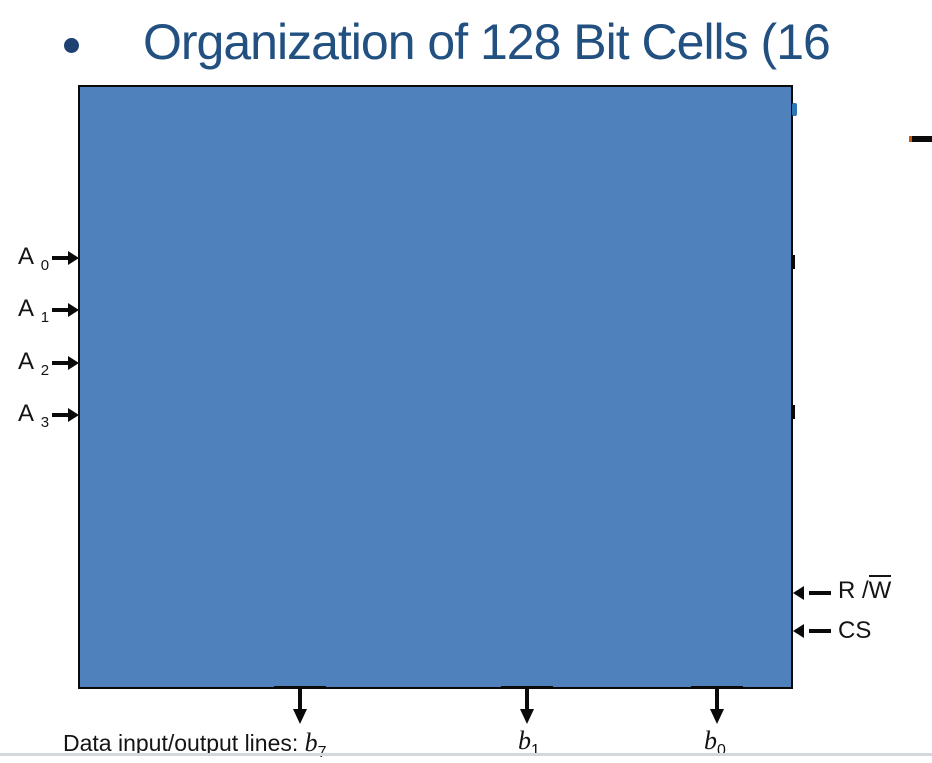 Image resolution: width=932 pixels, height=763 pixels. I want to click on data-io-caption: Data input/output lines: b7, so click(195, 744).